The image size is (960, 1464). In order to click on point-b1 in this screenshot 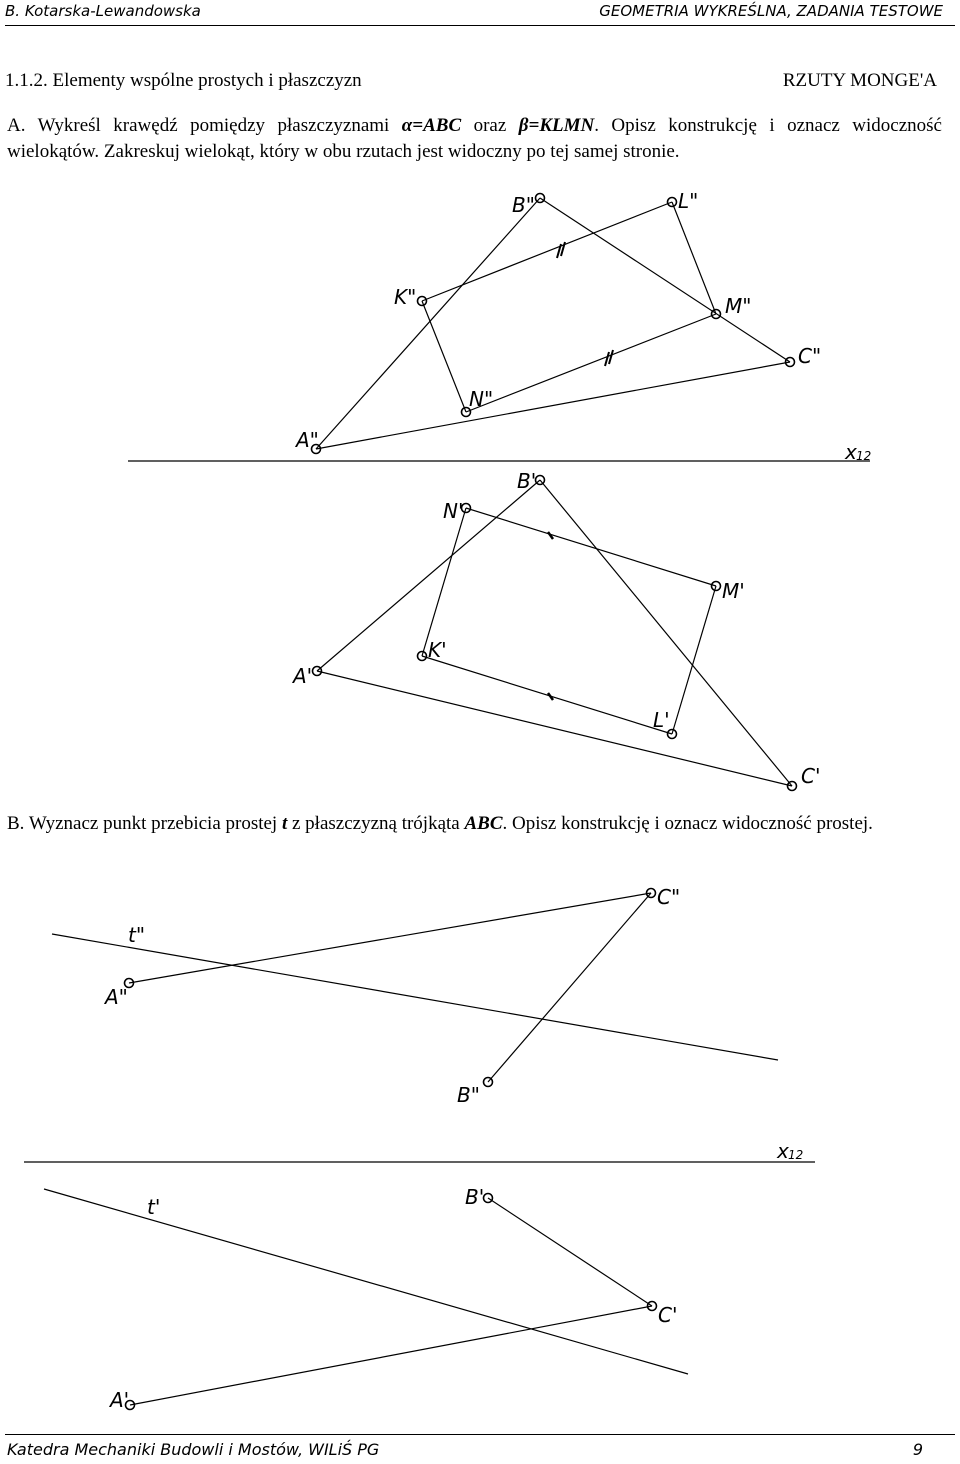, I will do `click(540, 480)`.